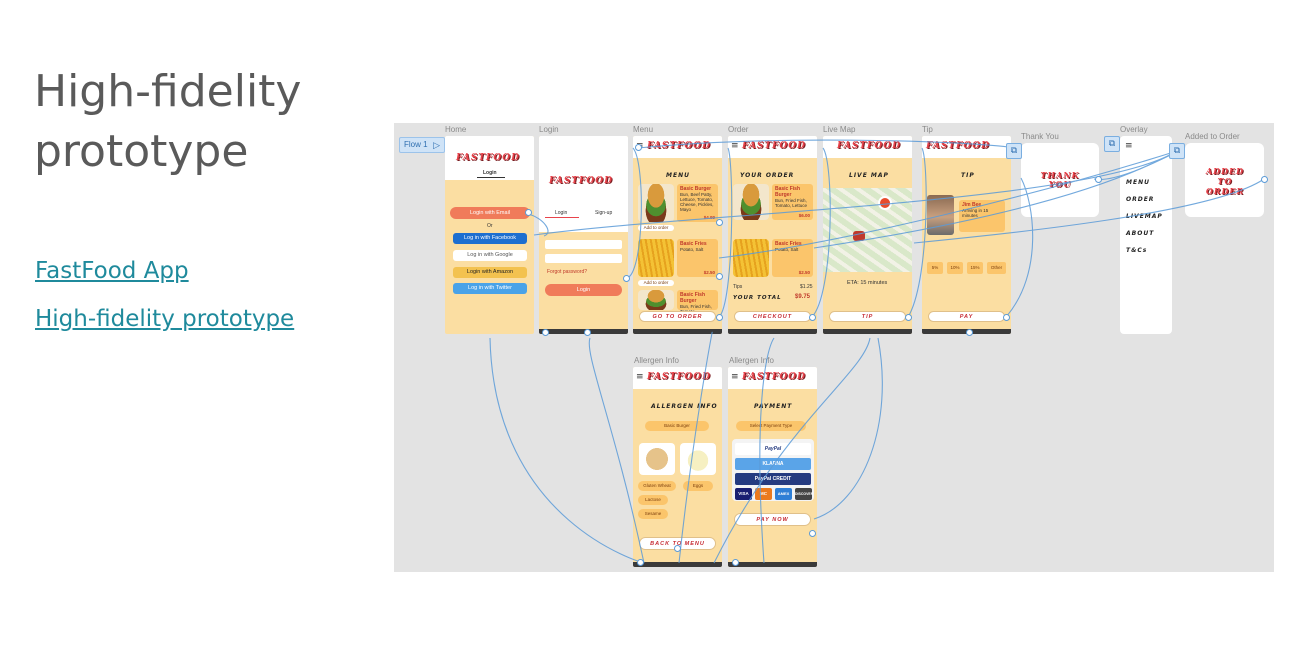 Image resolution: width=1290 pixels, height=651 pixels. What do you see at coordinates (528, 212) in the screenshot?
I see `node-home-email` at bounding box center [528, 212].